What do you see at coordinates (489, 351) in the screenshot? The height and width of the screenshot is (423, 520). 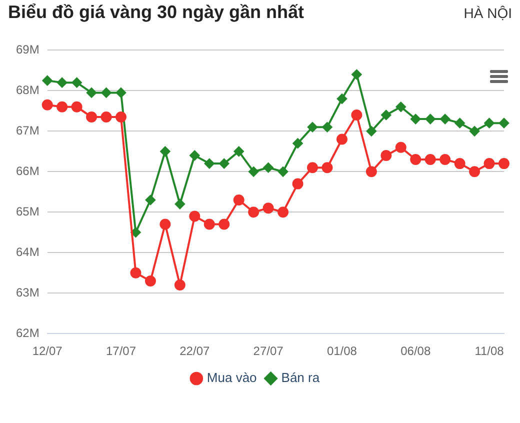 I see `x-tick-label: 11/08` at bounding box center [489, 351].